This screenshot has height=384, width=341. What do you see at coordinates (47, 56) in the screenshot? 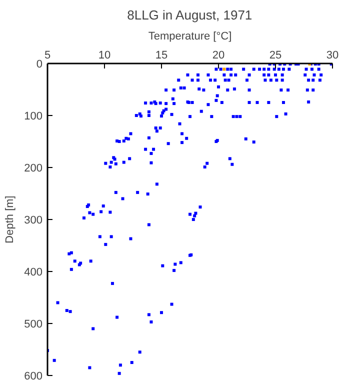
I see `x-tick-label: 5` at bounding box center [47, 56].